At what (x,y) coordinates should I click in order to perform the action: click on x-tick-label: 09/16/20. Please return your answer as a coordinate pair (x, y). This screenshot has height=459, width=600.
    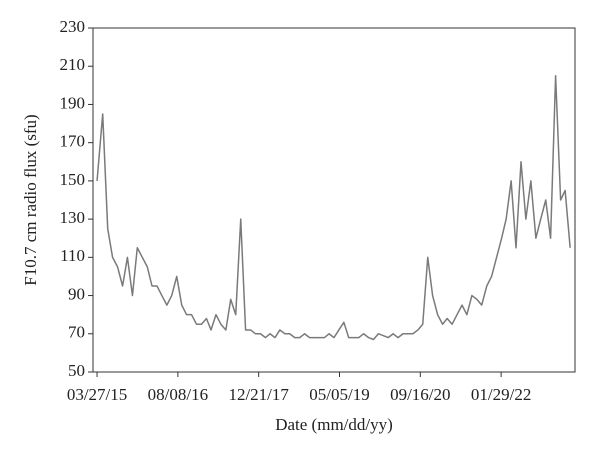
    Looking at the image, I should click on (420, 394).